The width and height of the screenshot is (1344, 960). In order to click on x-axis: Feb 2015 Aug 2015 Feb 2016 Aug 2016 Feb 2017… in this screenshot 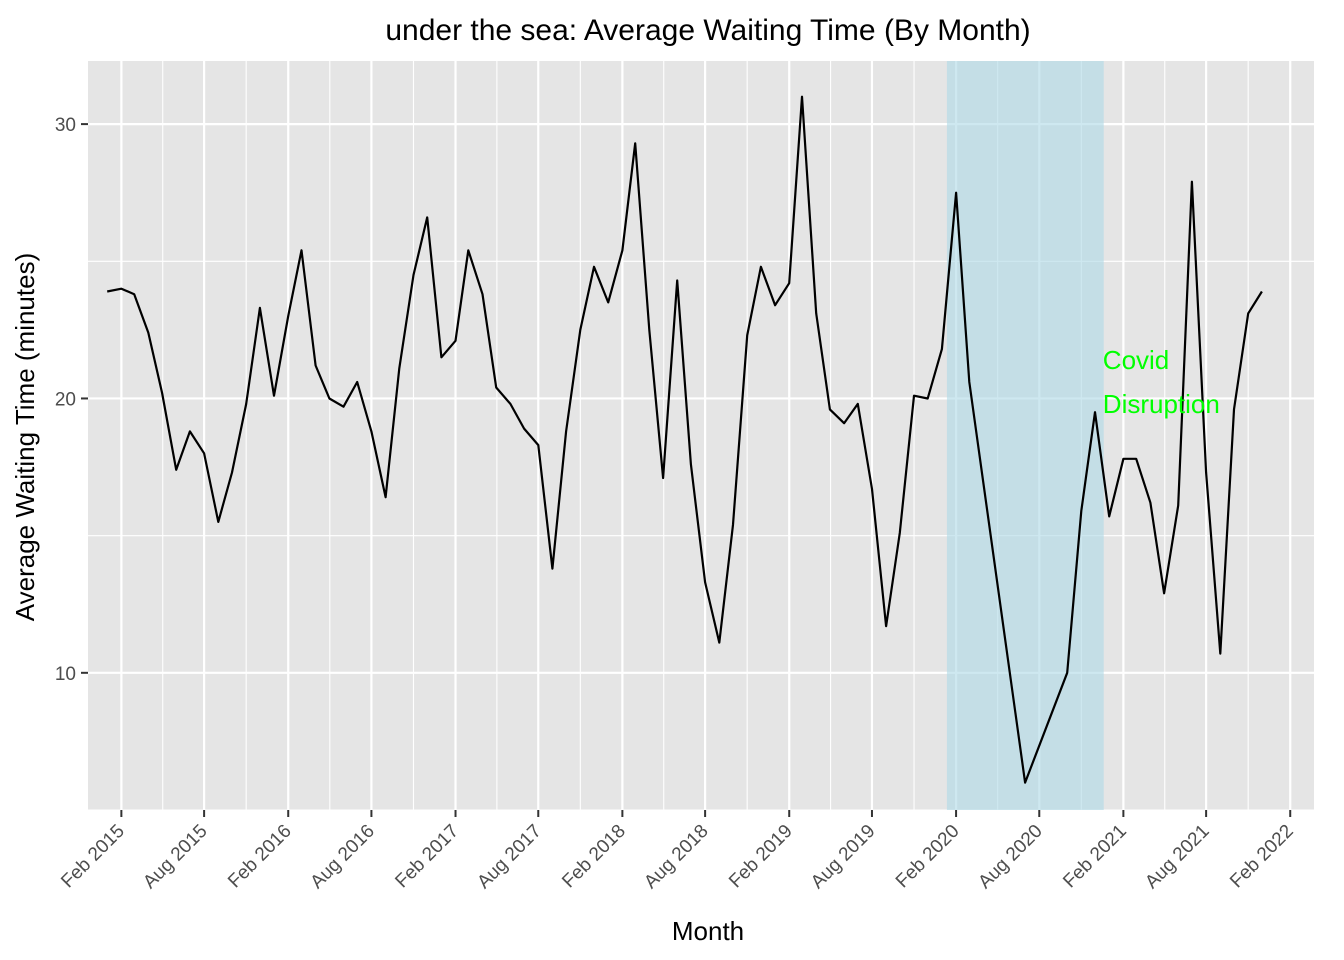, I will do `click(677, 851)`.